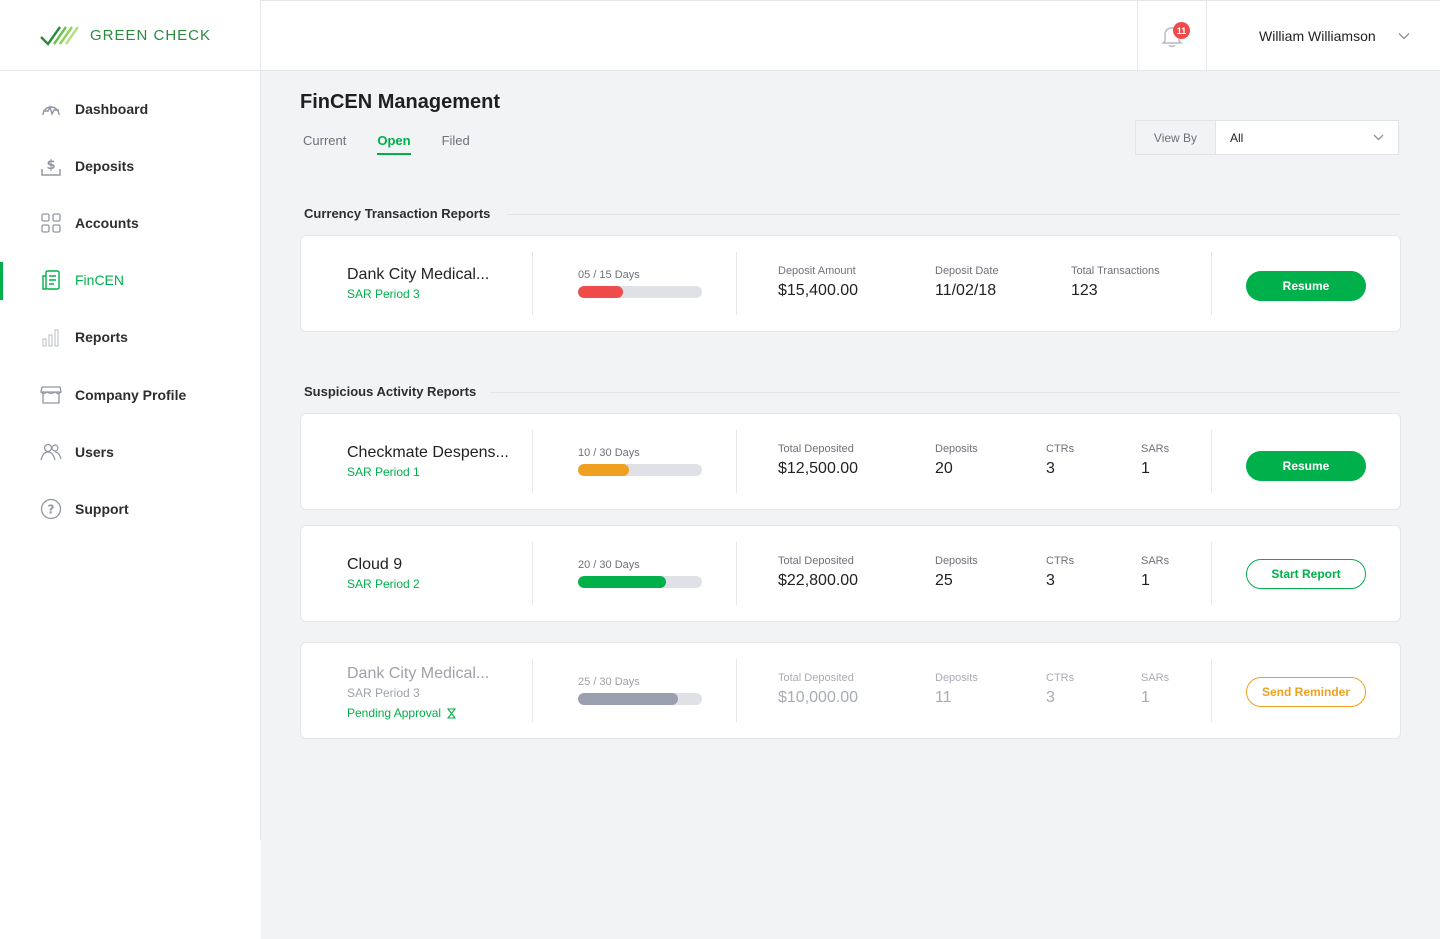 This screenshot has width=1440, height=939. What do you see at coordinates (1317, 36) in the screenshot?
I see `user-name: William Williamson` at bounding box center [1317, 36].